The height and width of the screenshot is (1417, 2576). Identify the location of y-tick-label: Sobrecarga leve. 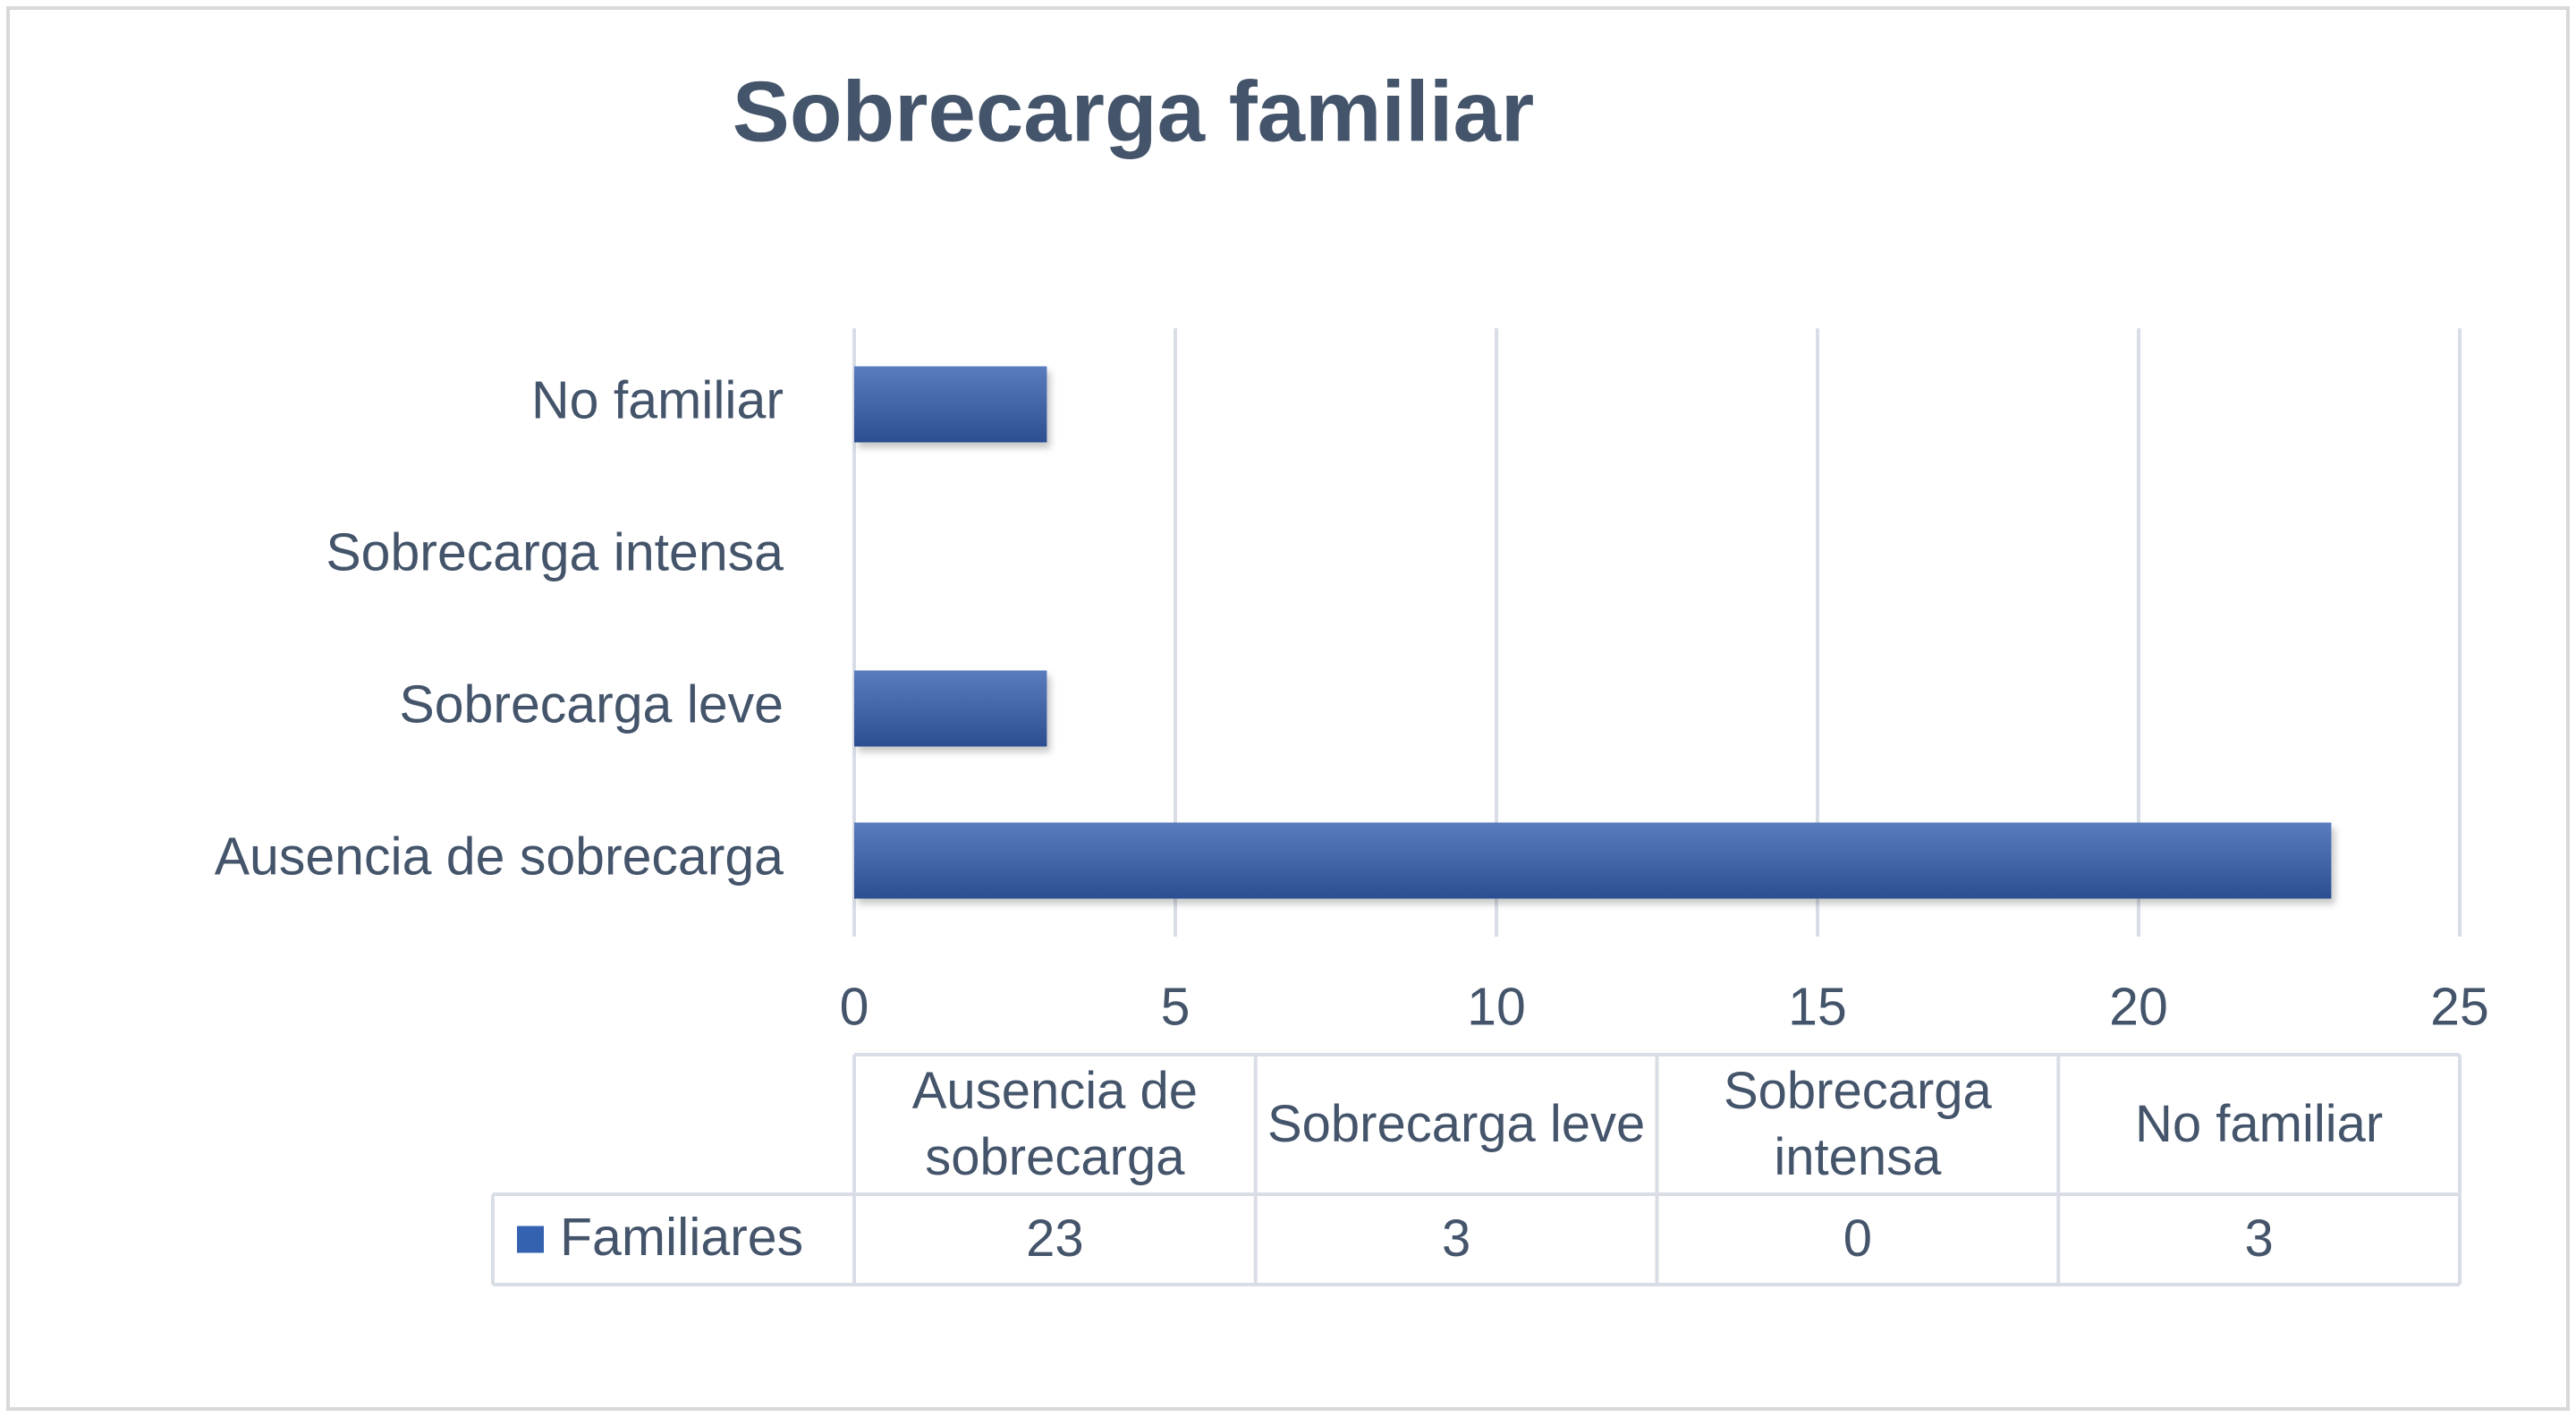
(591, 704).